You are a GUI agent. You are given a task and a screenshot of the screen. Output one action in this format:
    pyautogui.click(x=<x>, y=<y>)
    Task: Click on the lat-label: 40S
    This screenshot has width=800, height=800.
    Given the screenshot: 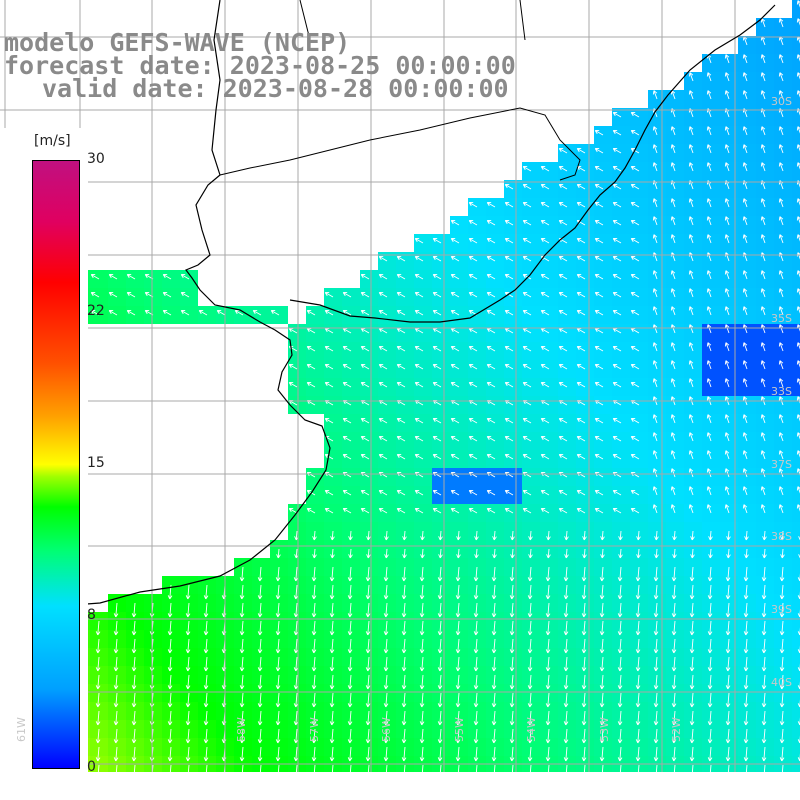 What is the action you would take?
    pyautogui.click(x=781, y=682)
    